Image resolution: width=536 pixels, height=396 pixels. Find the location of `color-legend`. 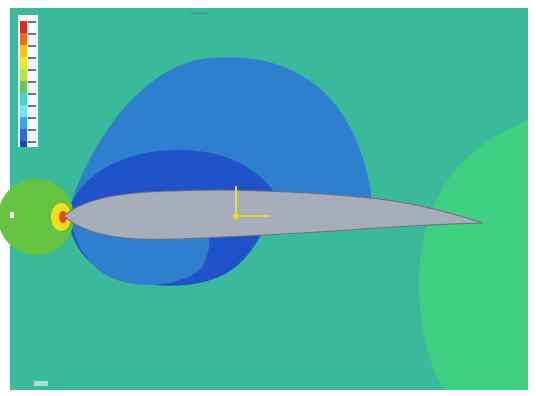

color-legend is located at coordinates (28, 81).